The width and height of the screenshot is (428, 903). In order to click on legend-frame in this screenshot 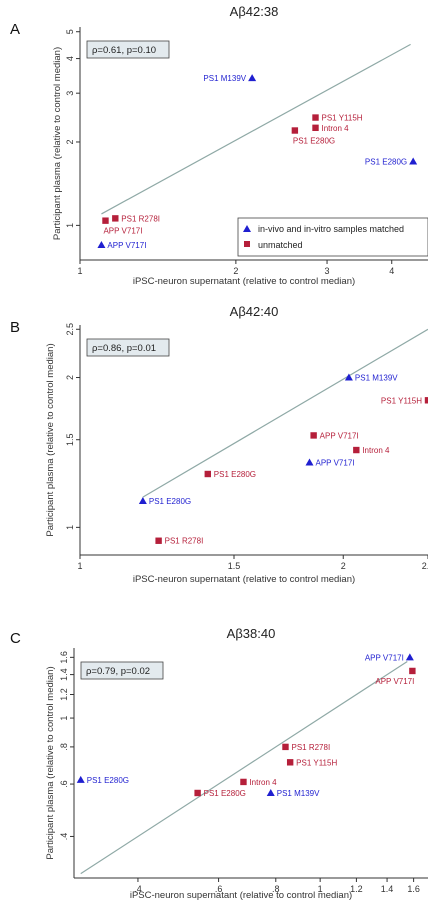, I will do `click(332, 237)`.